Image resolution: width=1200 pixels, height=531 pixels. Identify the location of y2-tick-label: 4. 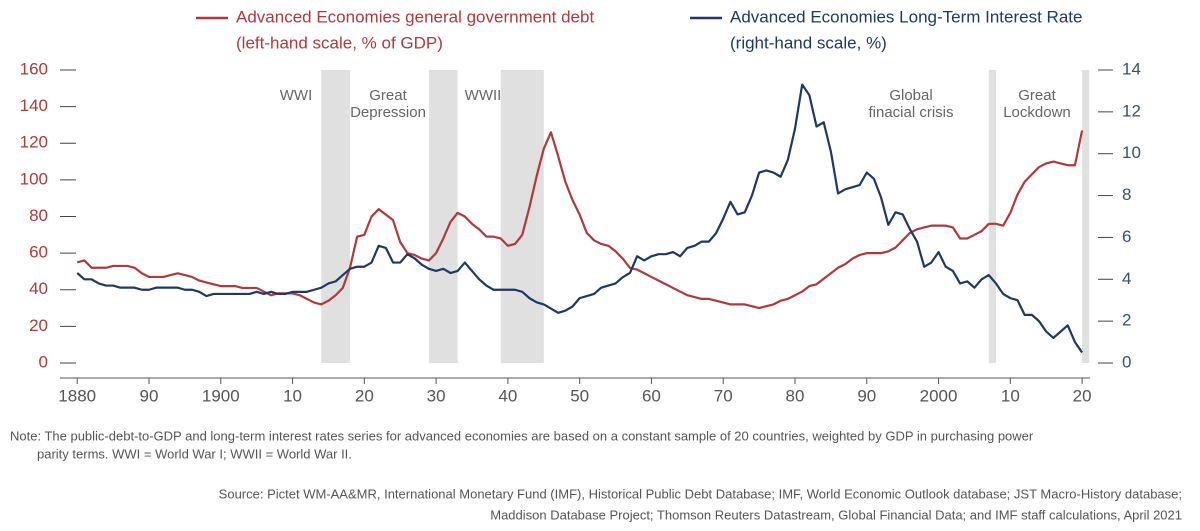
(1126, 278).